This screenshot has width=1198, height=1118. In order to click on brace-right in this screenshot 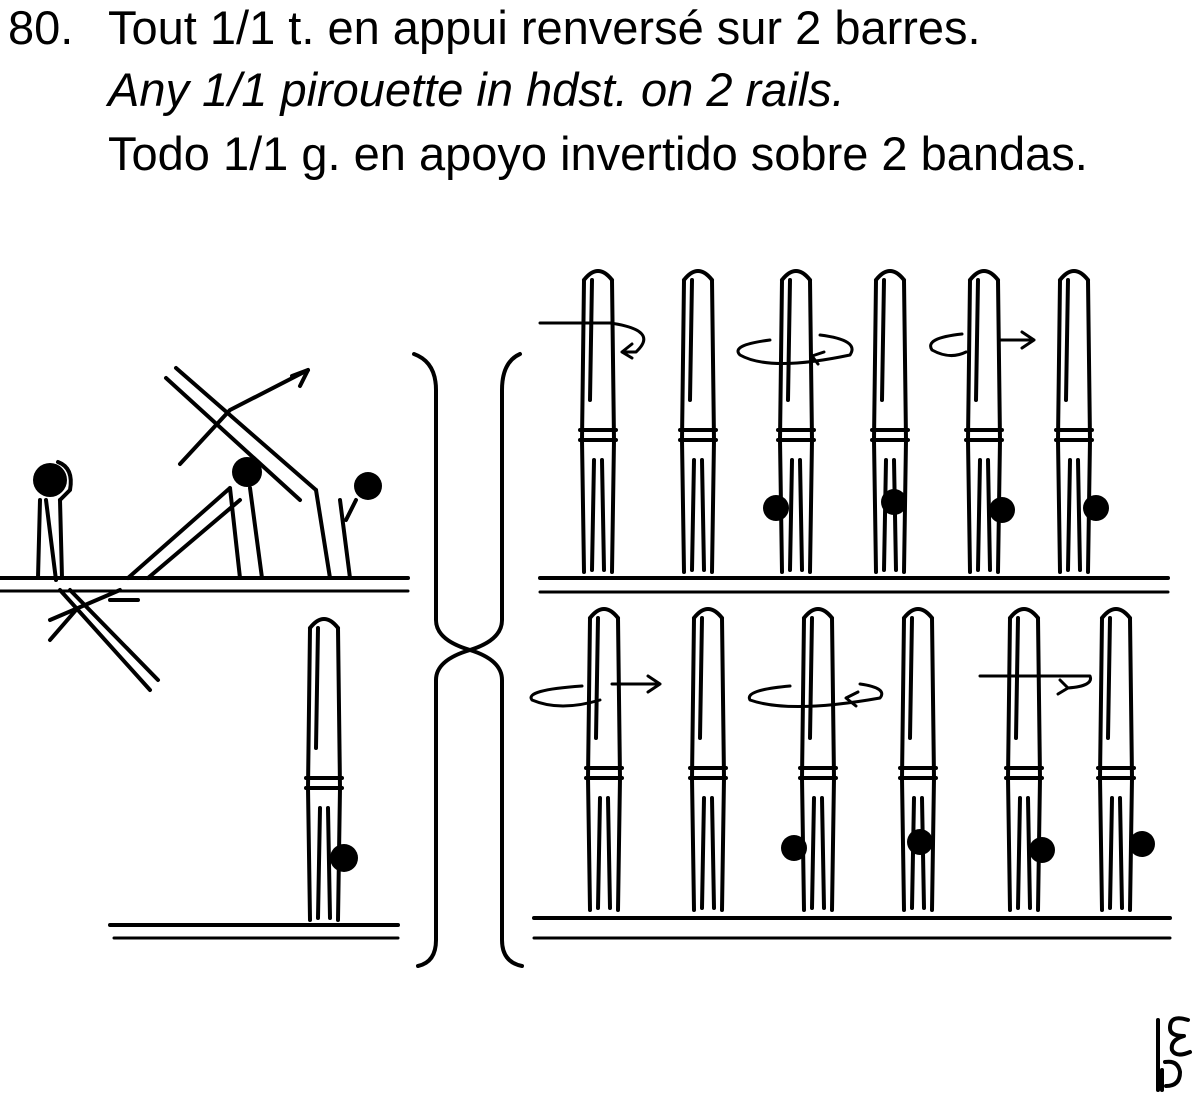, I will do `click(496, 660)`.